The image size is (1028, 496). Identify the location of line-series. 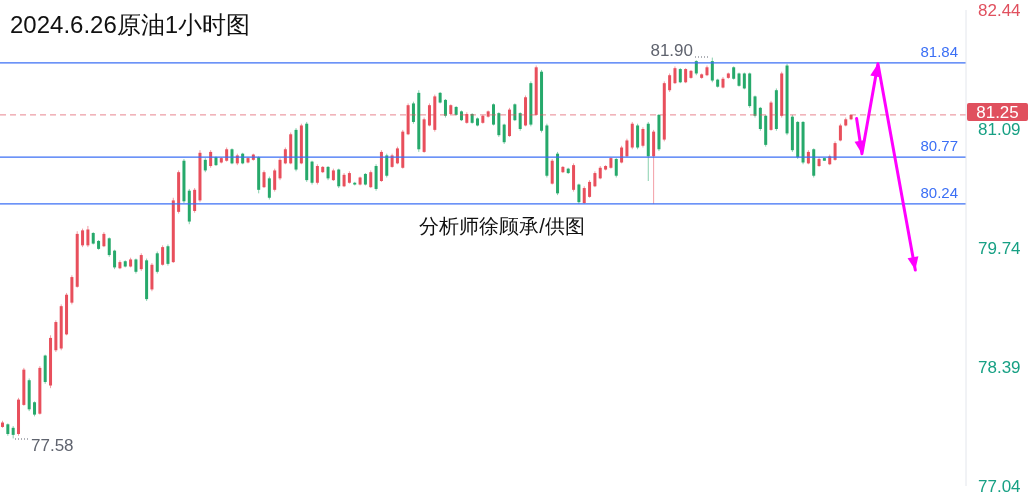
(886, 167).